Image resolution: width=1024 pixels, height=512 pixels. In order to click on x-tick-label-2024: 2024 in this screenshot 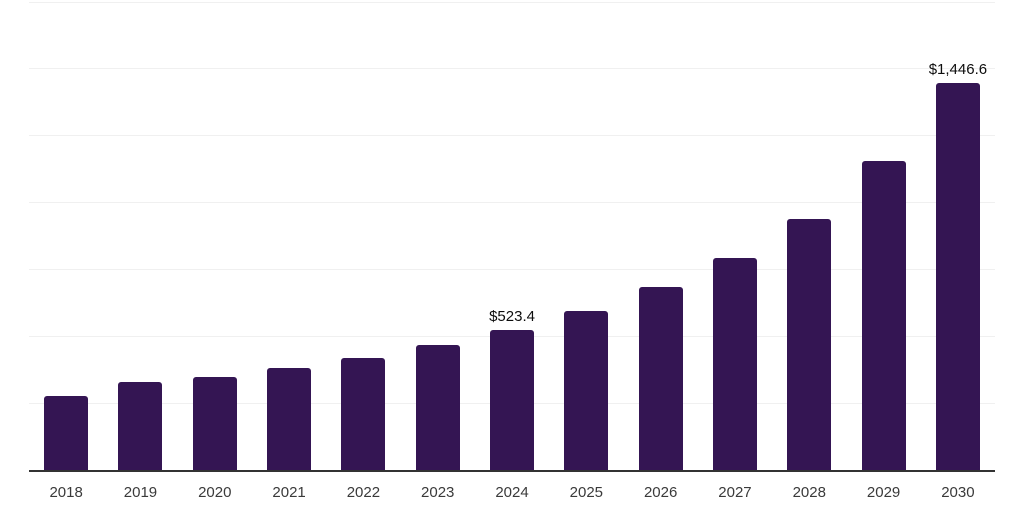, I will do `click(512, 492)`.